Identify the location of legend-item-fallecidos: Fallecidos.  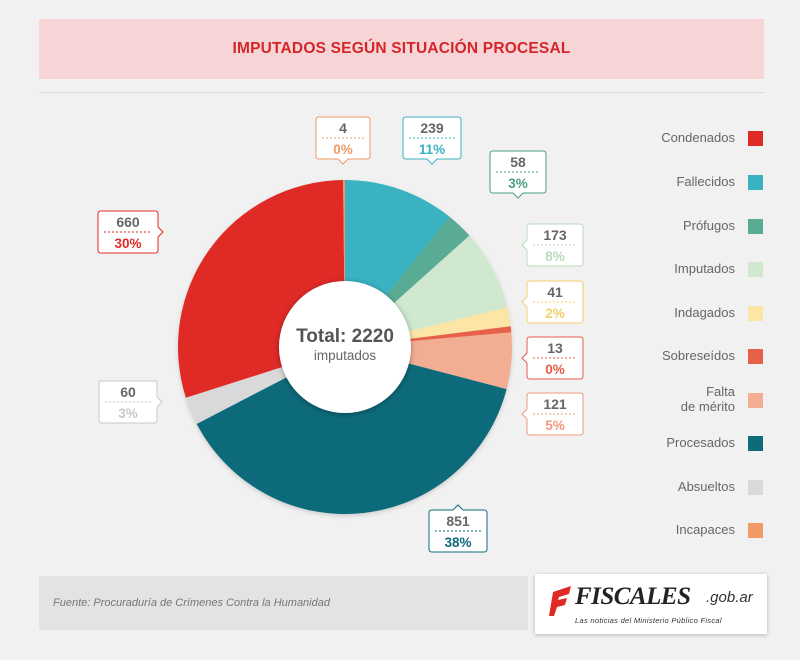
(719, 182).